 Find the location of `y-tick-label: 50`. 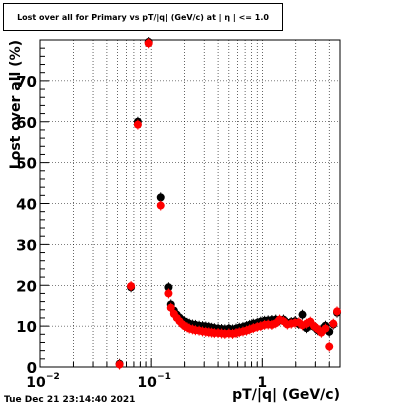

y-tick-label: 50 is located at coordinates (26, 164).